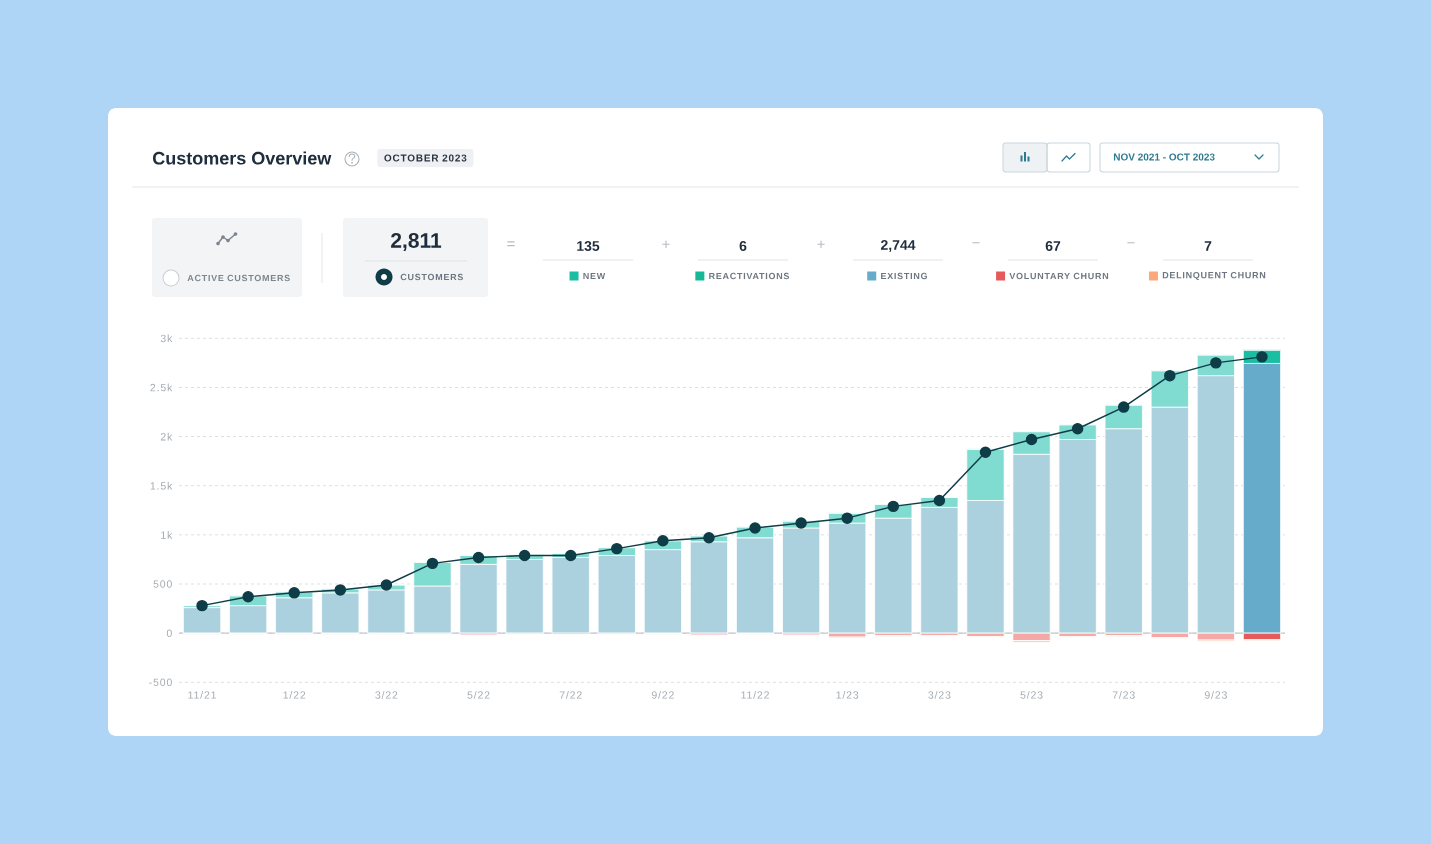 The width and height of the screenshot is (1431, 844). What do you see at coordinates (169, 633) in the screenshot?
I see `y-tick-label: 0` at bounding box center [169, 633].